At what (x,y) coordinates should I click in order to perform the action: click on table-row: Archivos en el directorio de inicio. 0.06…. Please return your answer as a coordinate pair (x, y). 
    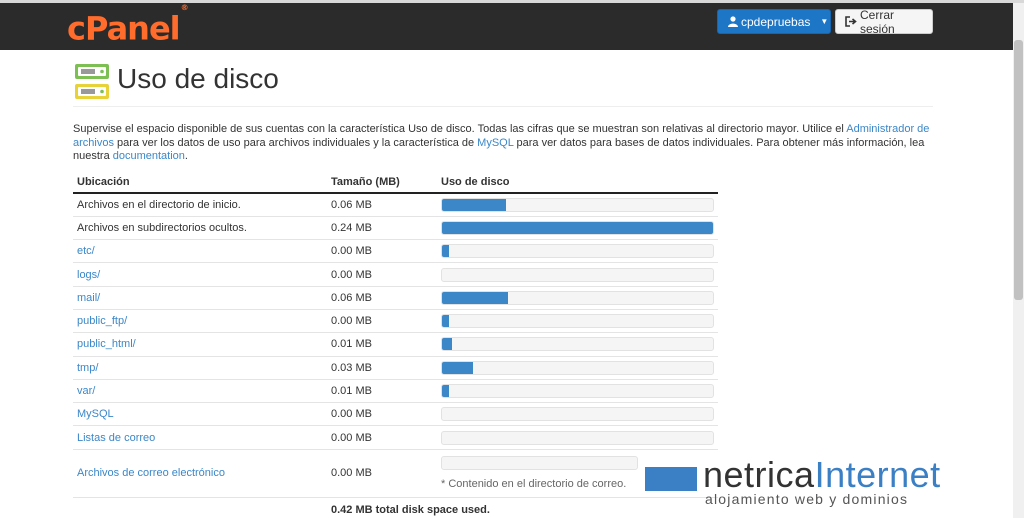
    Looking at the image, I should click on (395, 204).